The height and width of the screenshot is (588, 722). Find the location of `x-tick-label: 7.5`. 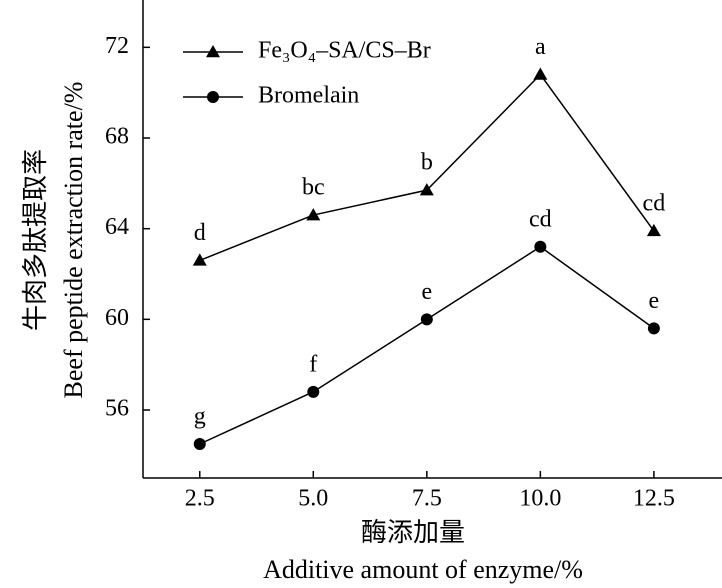

x-tick-label: 7.5 is located at coordinates (427, 499).